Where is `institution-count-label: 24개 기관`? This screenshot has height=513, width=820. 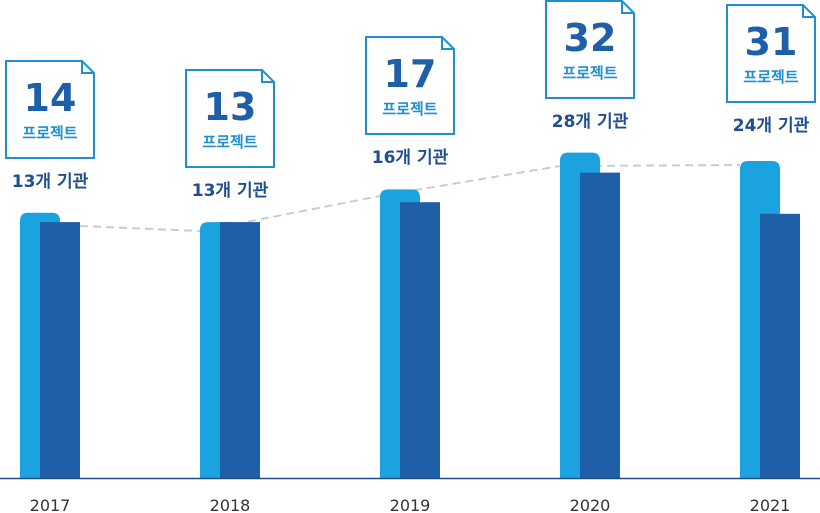
institution-count-label: 24개 기관 is located at coordinates (771, 126).